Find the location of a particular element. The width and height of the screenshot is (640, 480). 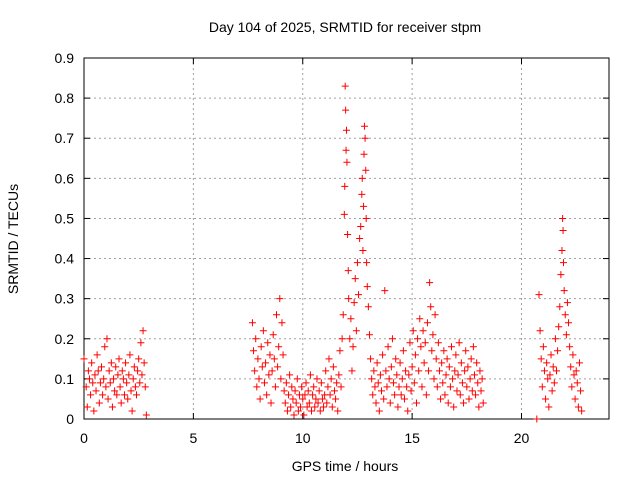

y-tick-label: 0.3 is located at coordinates (65, 299).